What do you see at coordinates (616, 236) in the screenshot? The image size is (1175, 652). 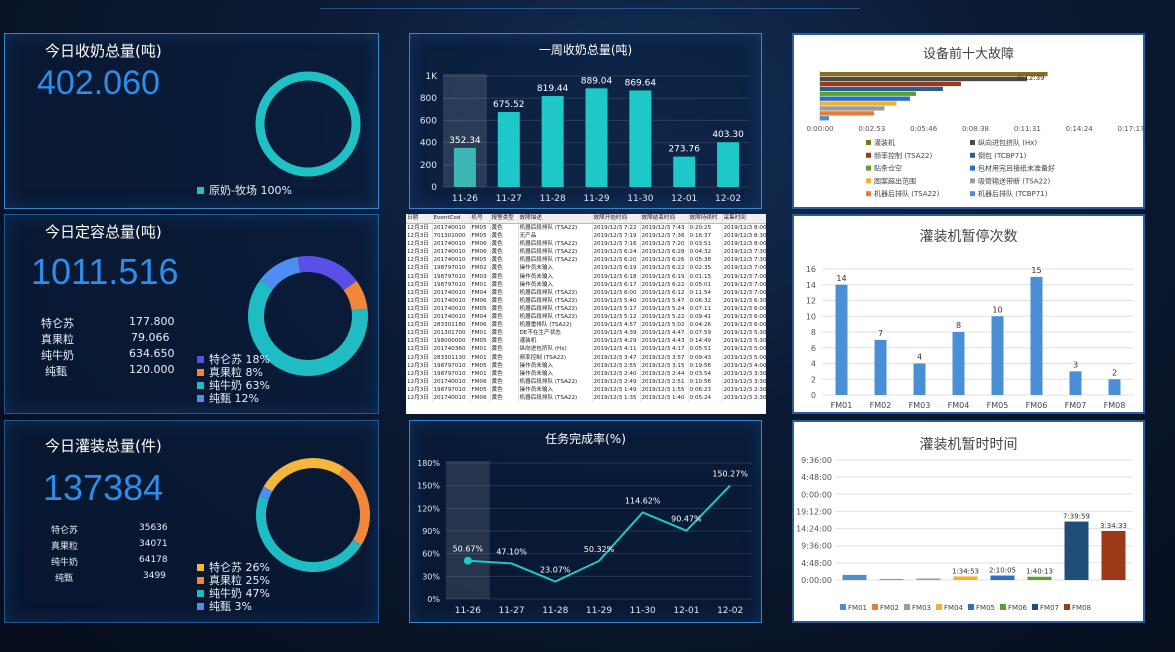 I see `table-cell: 2019/12/3 7:19` at bounding box center [616, 236].